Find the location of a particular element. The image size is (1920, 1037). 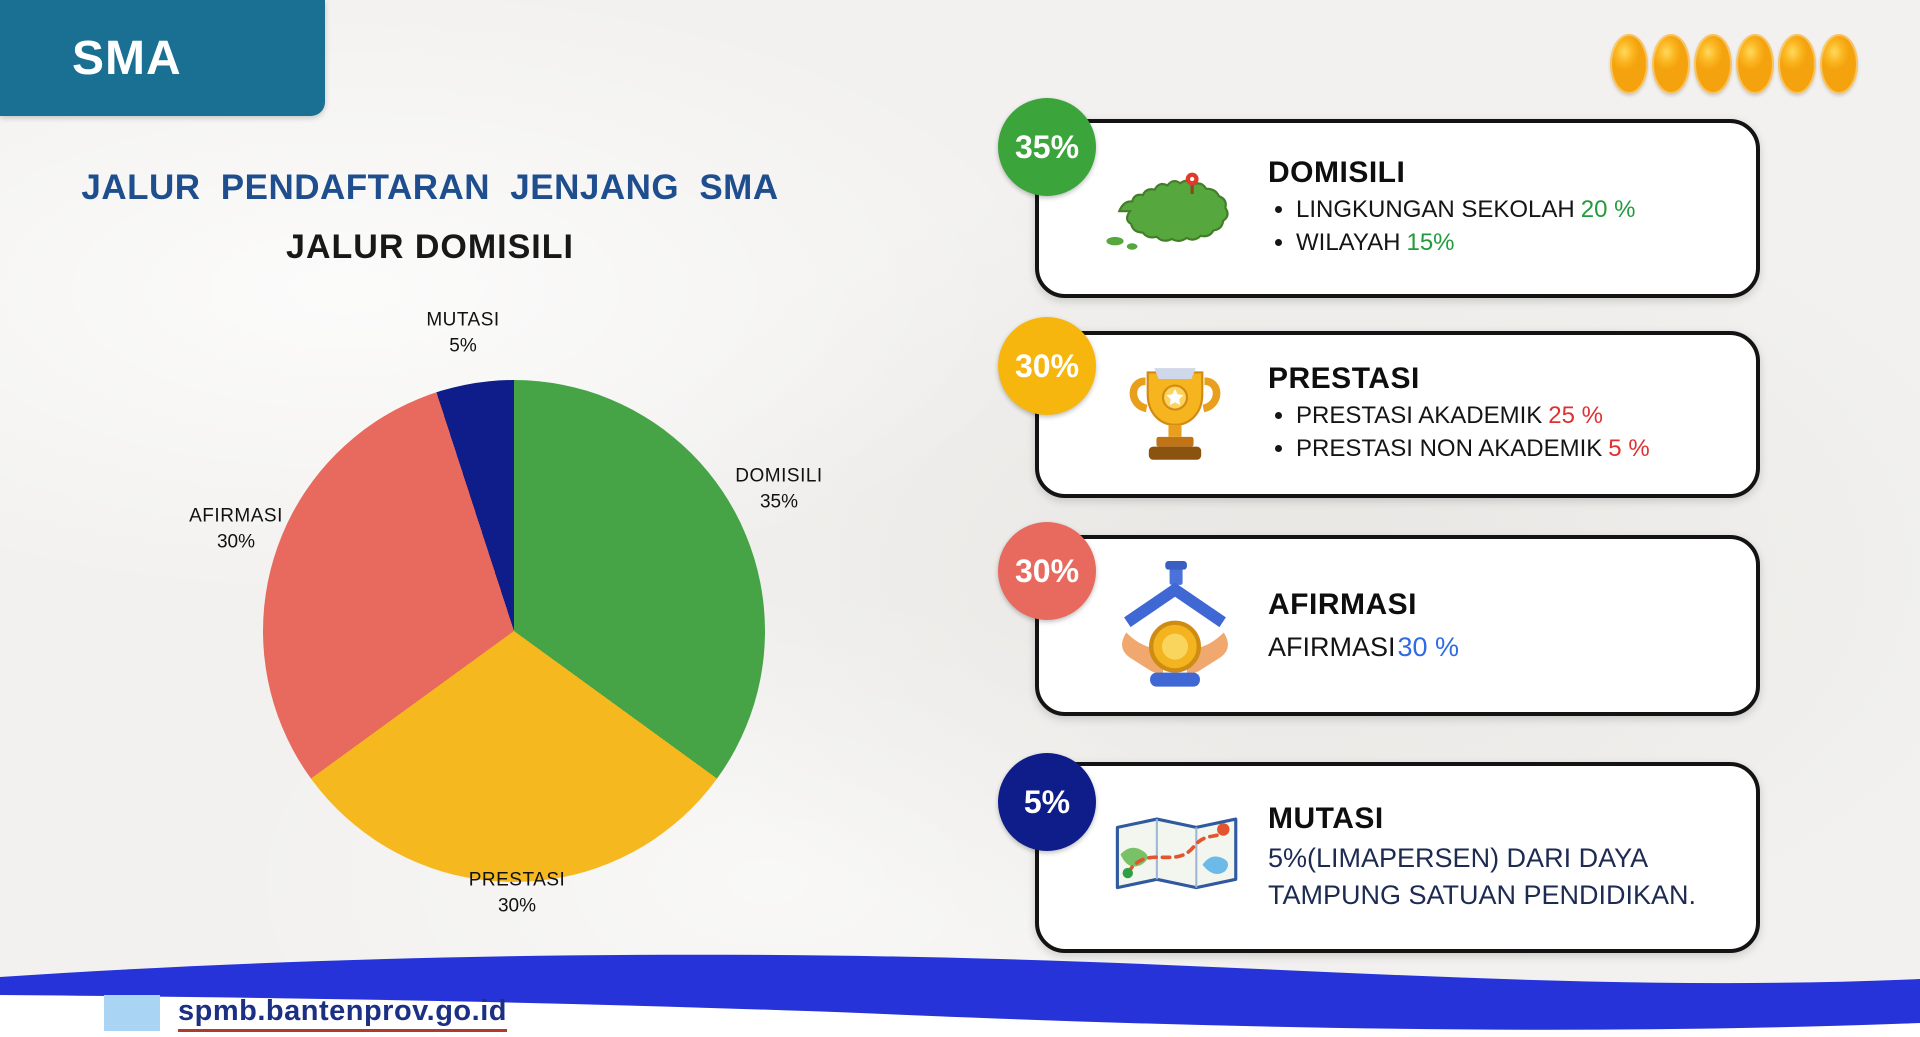

bullet-text: PRESTASI AKADEMIK is located at coordinates (1419, 415).